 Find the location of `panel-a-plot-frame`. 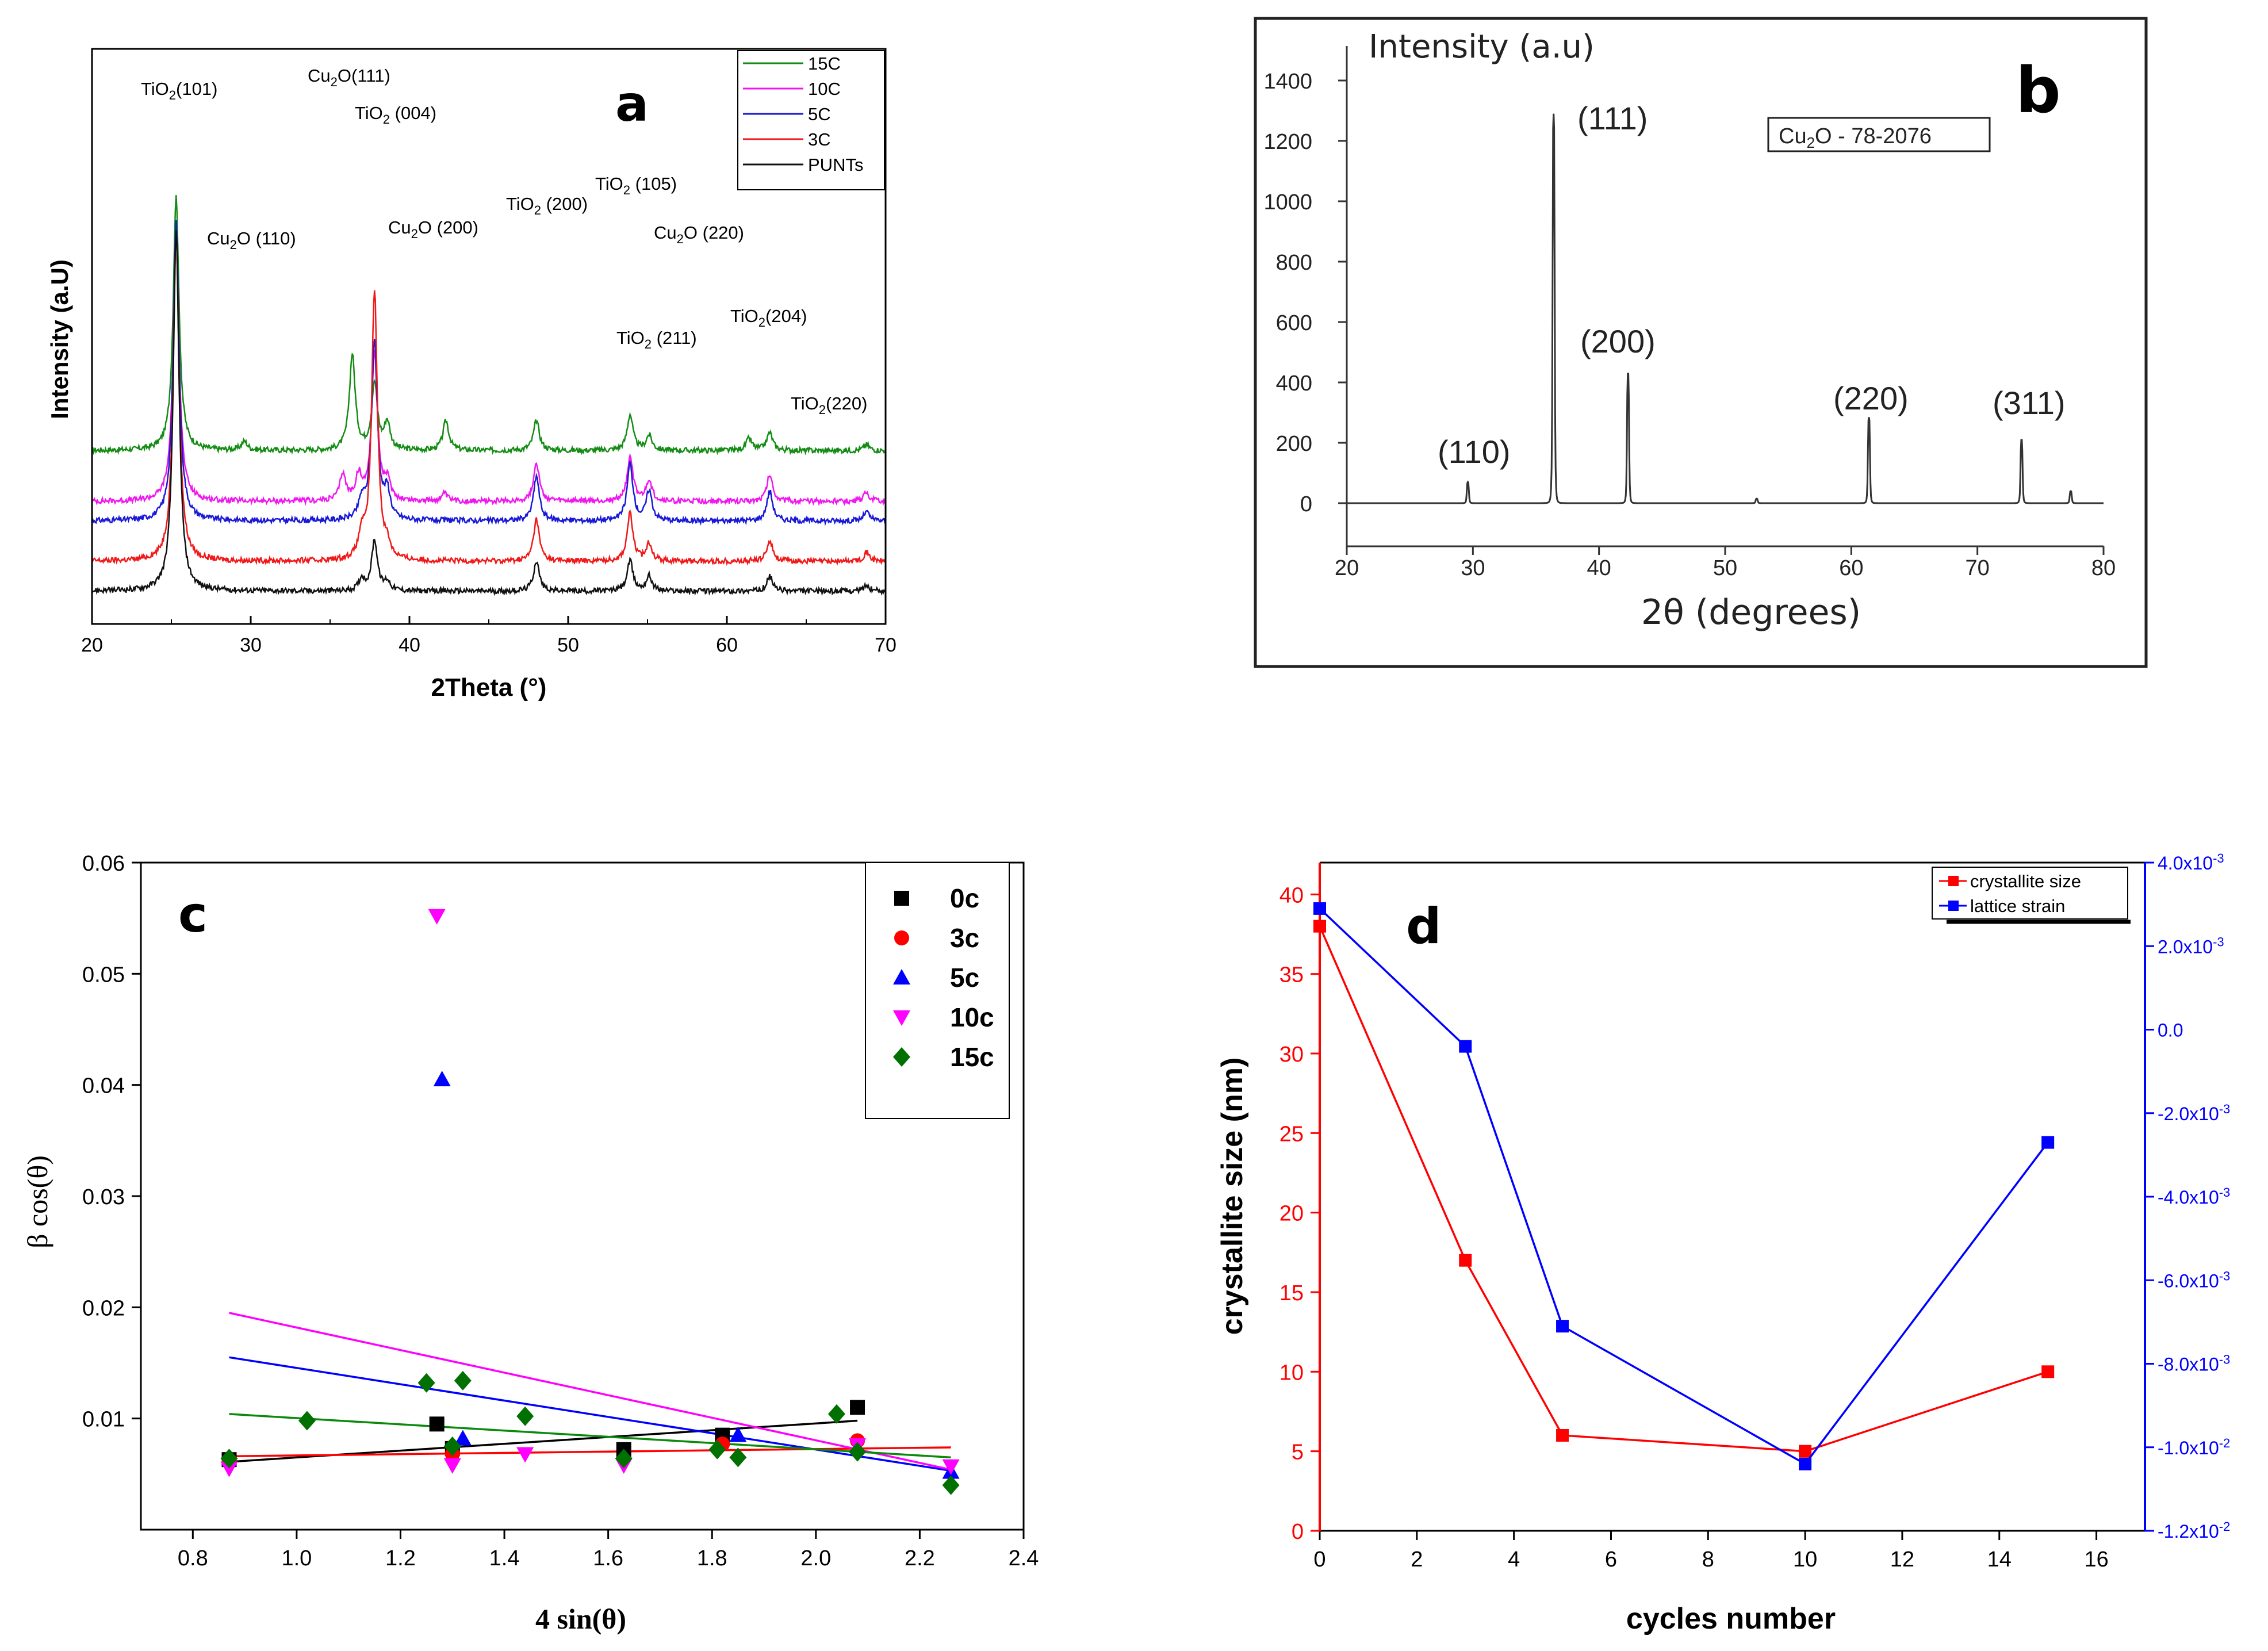

panel-a-plot-frame is located at coordinates (489, 337).